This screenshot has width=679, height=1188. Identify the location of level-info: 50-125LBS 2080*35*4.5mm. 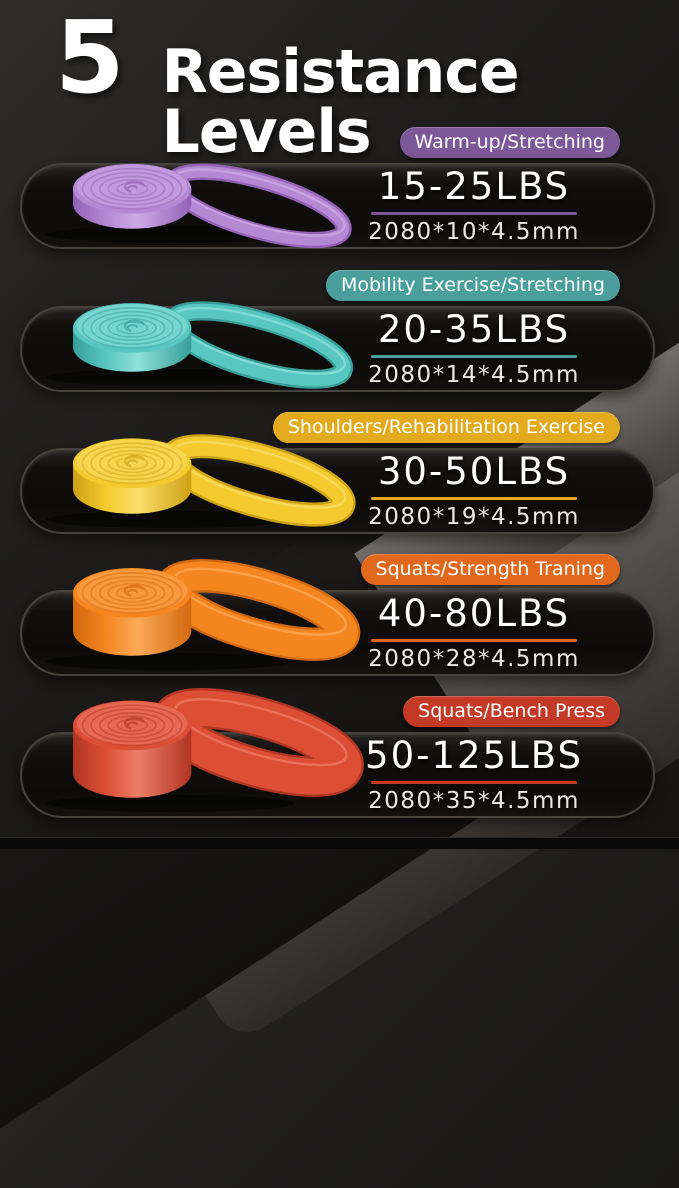
(474, 775).